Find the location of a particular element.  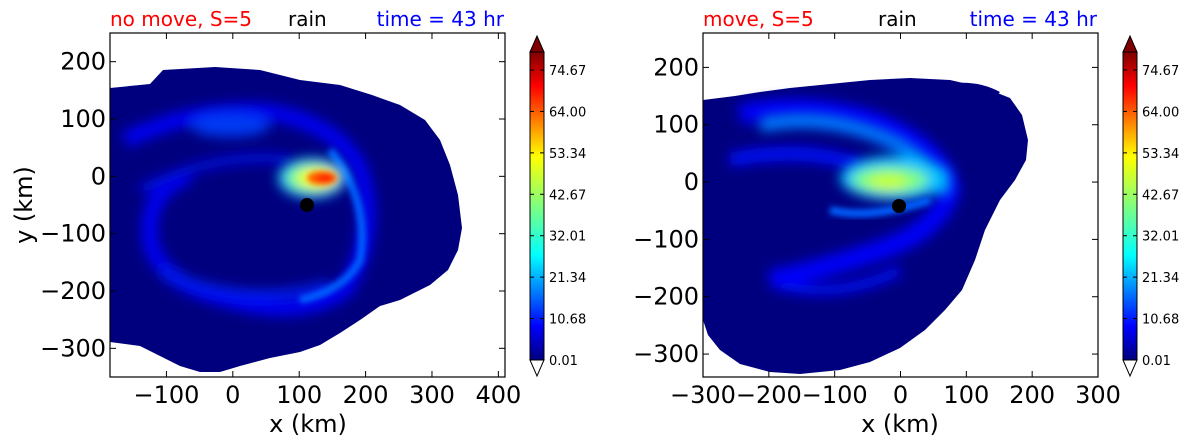

title-scenario-left: no move, S=5 is located at coordinates (181, 19).